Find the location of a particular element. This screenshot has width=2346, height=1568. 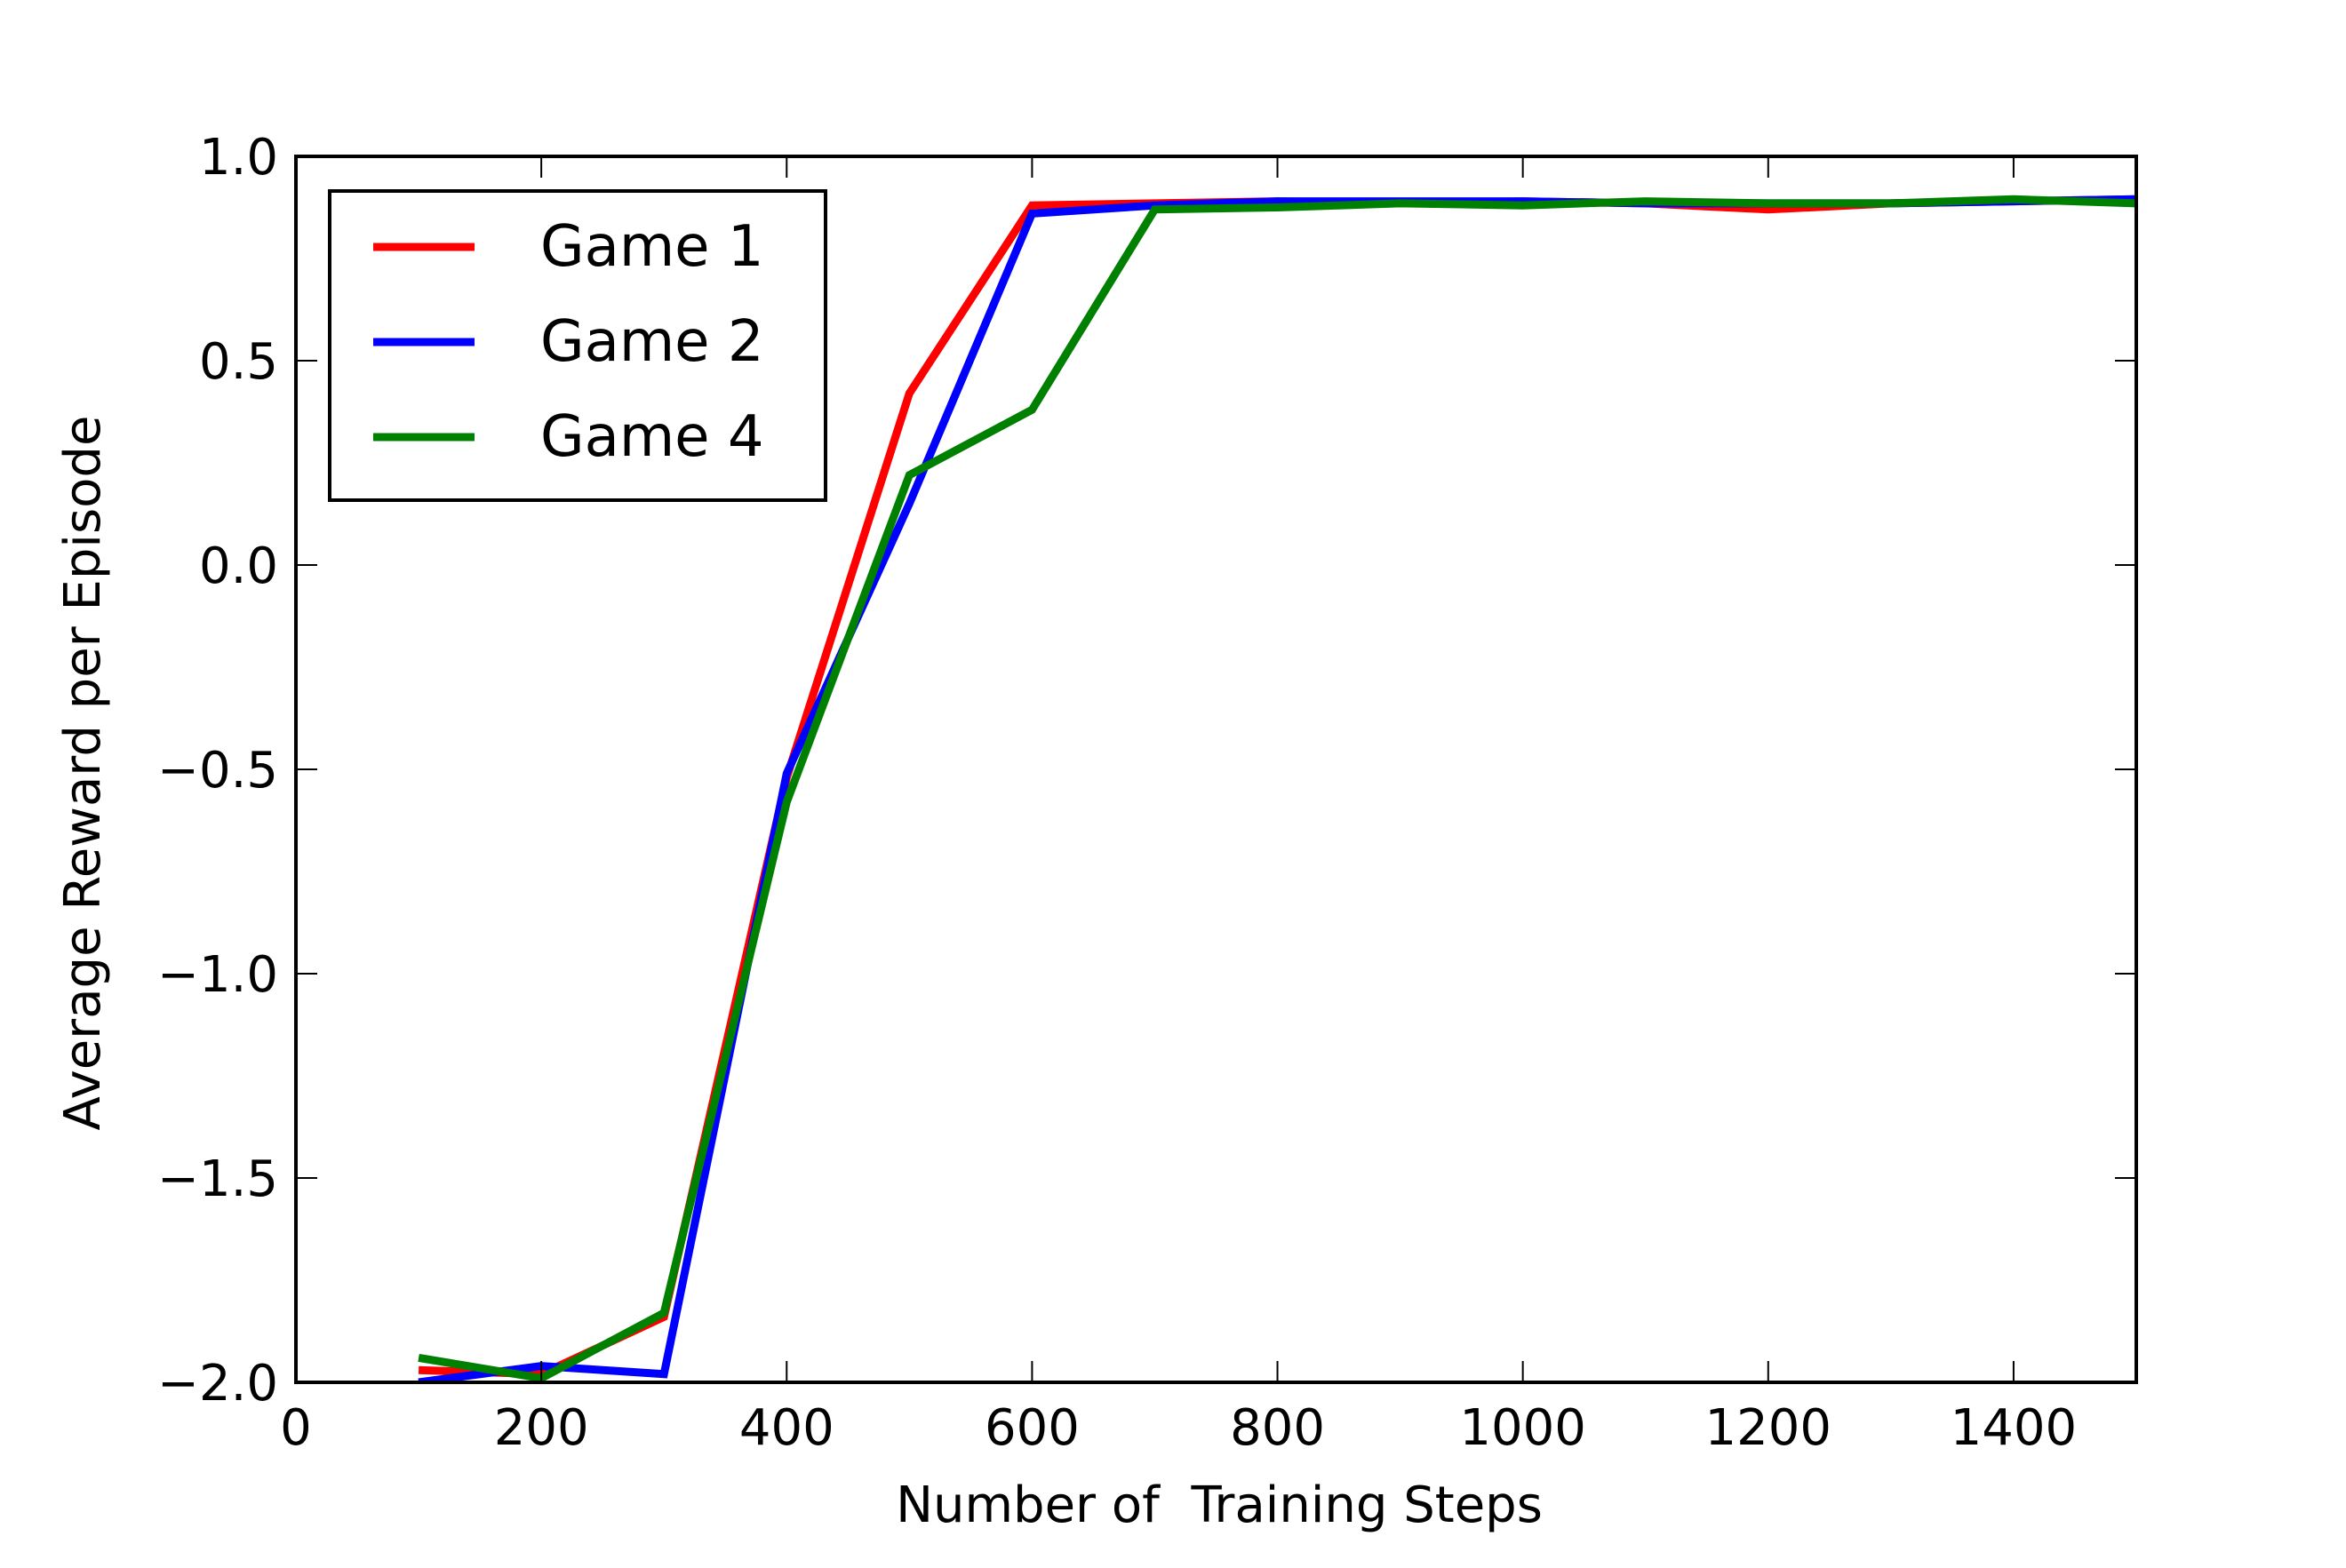

x-tick-label: 600 is located at coordinates (1032, 1428).